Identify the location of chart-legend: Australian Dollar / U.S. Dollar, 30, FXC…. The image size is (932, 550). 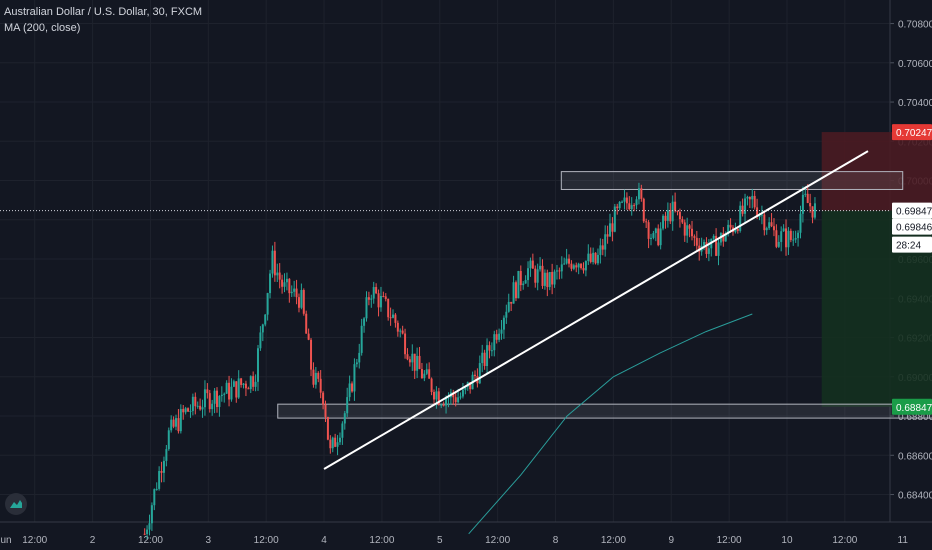
(103, 20).